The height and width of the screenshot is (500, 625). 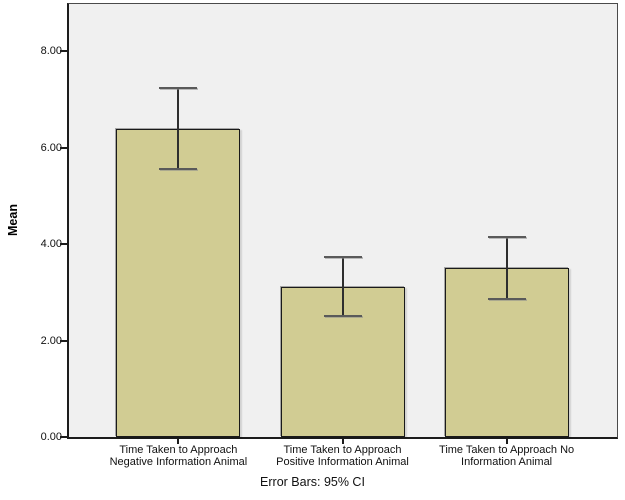 What do you see at coordinates (51, 244) in the screenshot?
I see `y-tick-label: 4.00` at bounding box center [51, 244].